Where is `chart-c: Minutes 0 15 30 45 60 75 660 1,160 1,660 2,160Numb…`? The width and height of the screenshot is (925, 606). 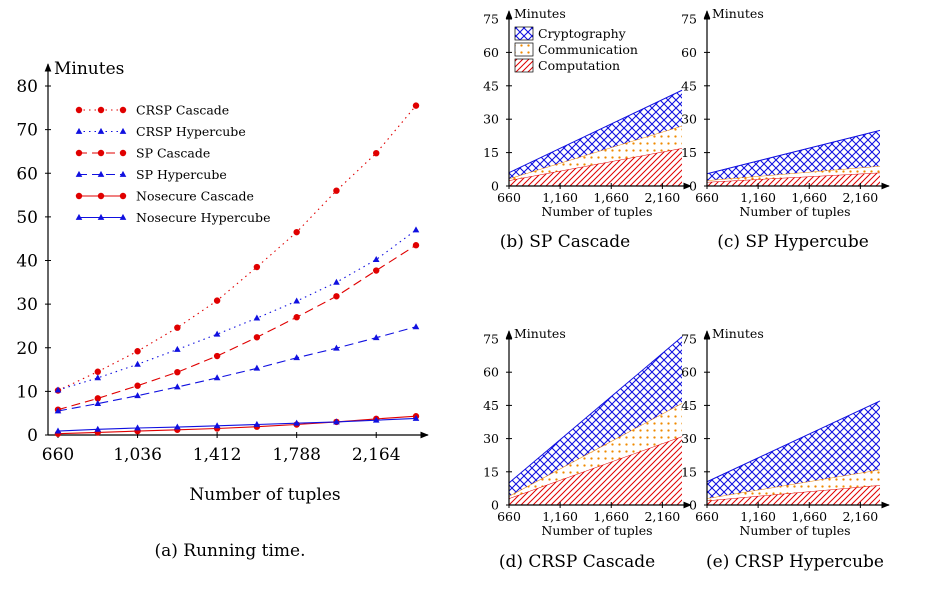 chart-c: Minutes 0 15 30 45 60 75 660 1,160 1,660 2,160Numb… is located at coordinates (785, 129).